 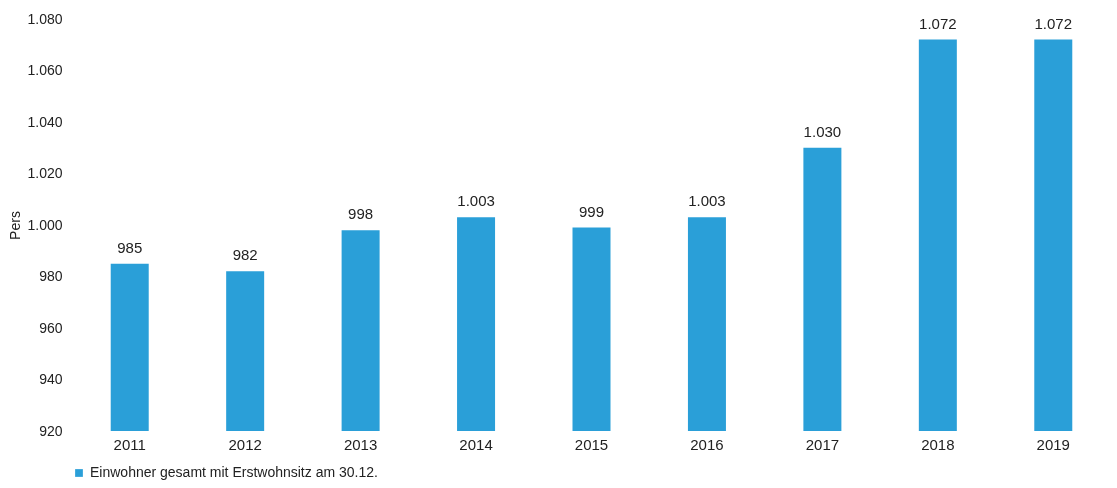 What do you see at coordinates (476, 444) in the screenshot?
I see `x-tick-label: 2014` at bounding box center [476, 444].